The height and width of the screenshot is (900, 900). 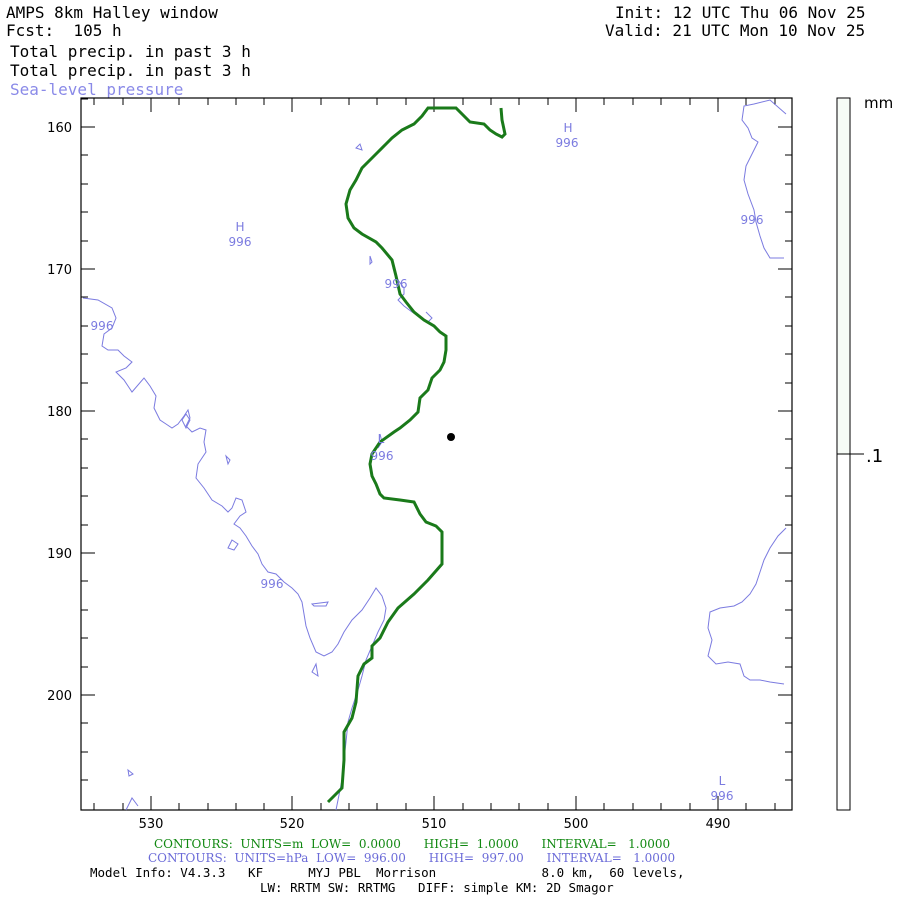 What do you see at coordinates (843, 276) in the screenshot?
I see `colorbar-fill` at bounding box center [843, 276].